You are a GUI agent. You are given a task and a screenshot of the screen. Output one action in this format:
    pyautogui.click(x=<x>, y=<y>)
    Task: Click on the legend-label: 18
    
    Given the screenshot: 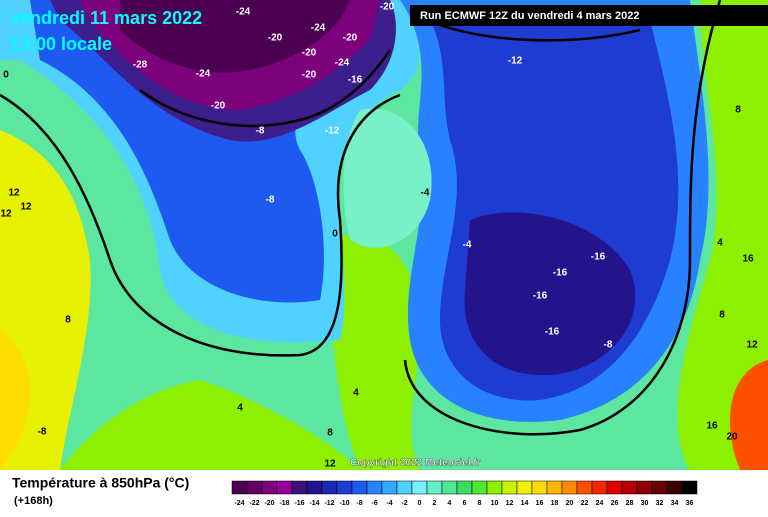 What is the action you would take?
    pyautogui.click(x=555, y=503)
    